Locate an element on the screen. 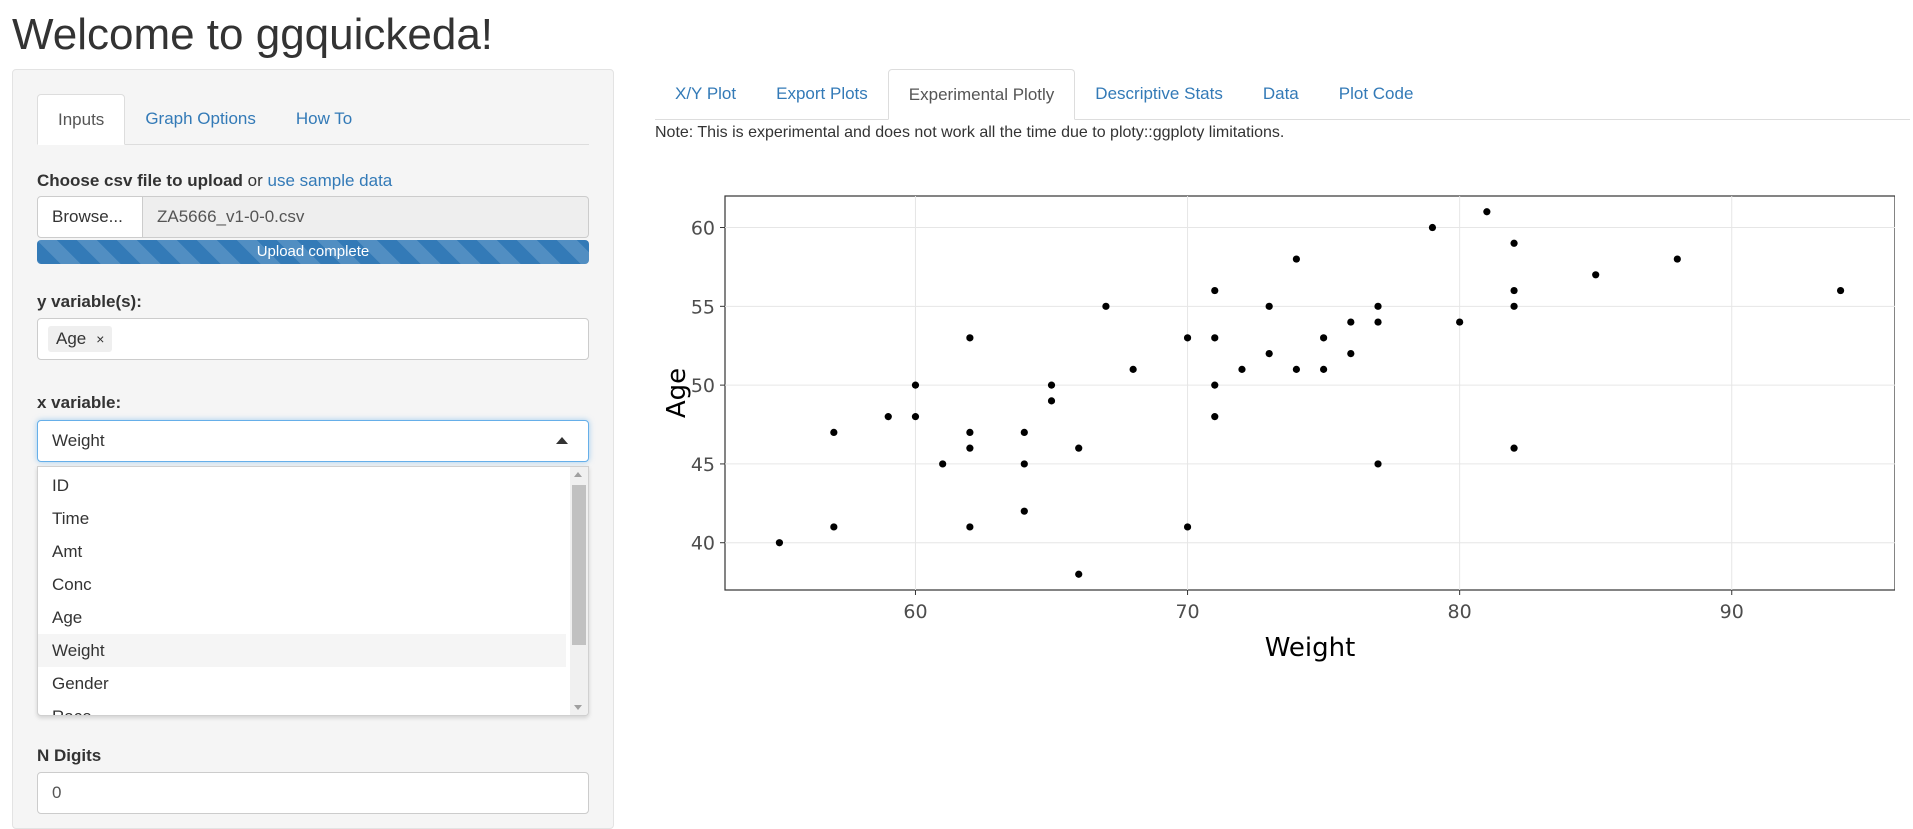 This screenshot has height=829, width=1913. chip-remove-icon: × is located at coordinates (100, 339).